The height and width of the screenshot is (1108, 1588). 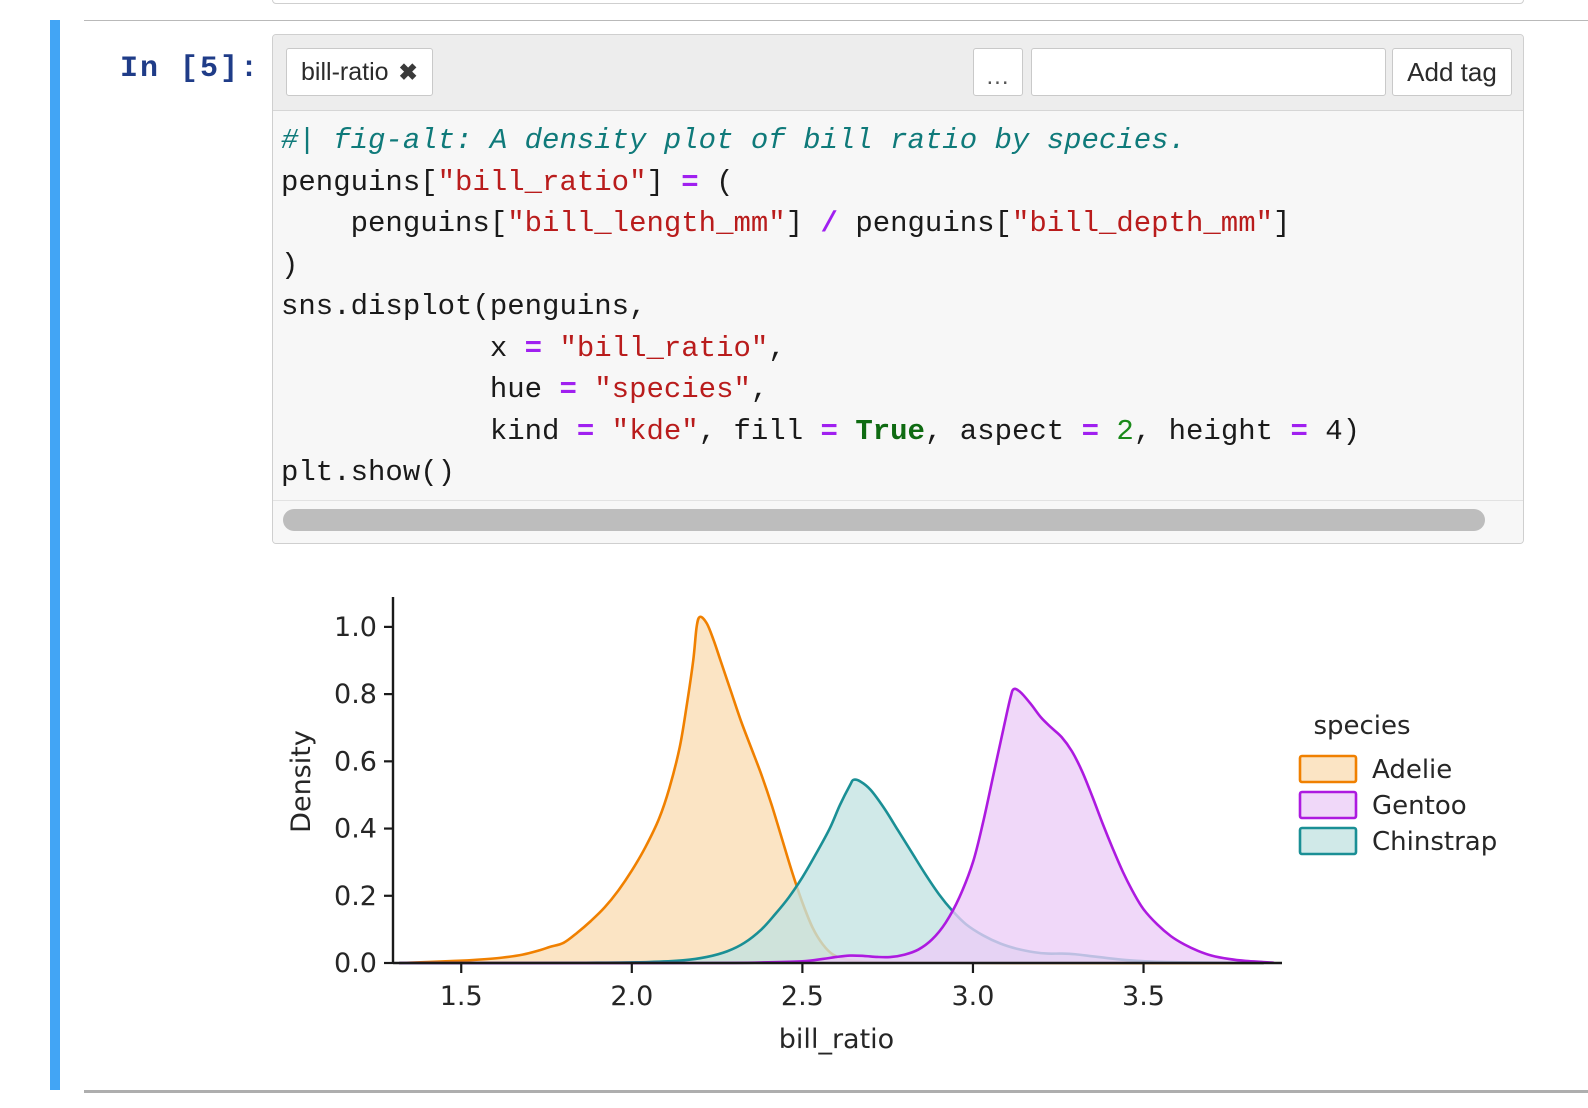 I want to click on code-token-plain: x, so click(x=403, y=348).